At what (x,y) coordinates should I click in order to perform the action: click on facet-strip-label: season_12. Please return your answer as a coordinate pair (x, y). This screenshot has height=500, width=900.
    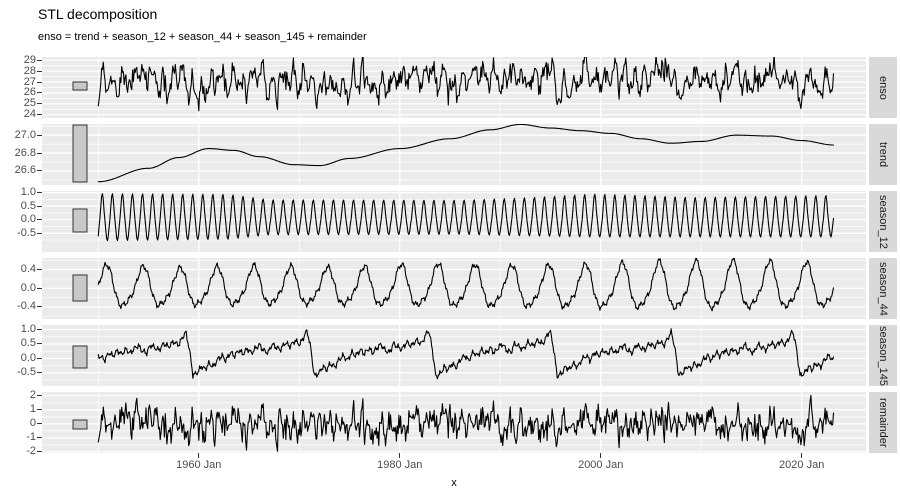
    Looking at the image, I should click on (883, 221).